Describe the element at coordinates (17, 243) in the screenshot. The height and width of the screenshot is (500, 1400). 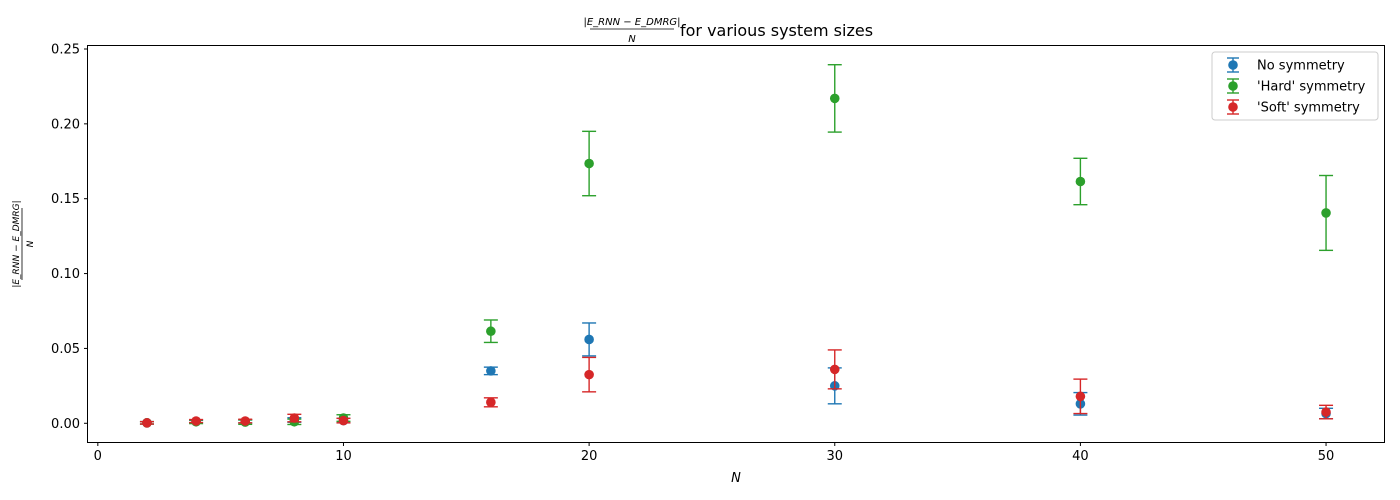
I see `ylabel-numerator: |E_RNN − E_DMRG|` at that location.